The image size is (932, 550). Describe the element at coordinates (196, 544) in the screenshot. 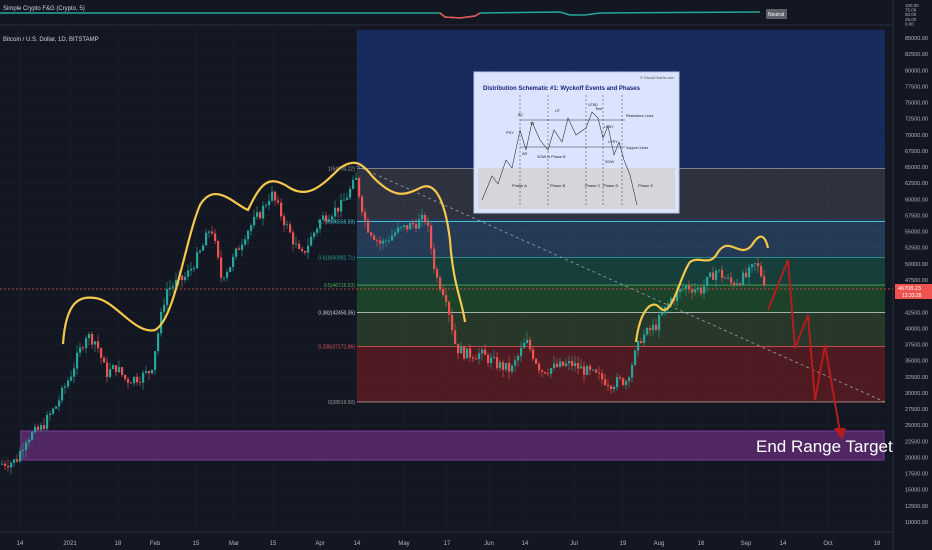

I see `time-tick-label: 15` at that location.